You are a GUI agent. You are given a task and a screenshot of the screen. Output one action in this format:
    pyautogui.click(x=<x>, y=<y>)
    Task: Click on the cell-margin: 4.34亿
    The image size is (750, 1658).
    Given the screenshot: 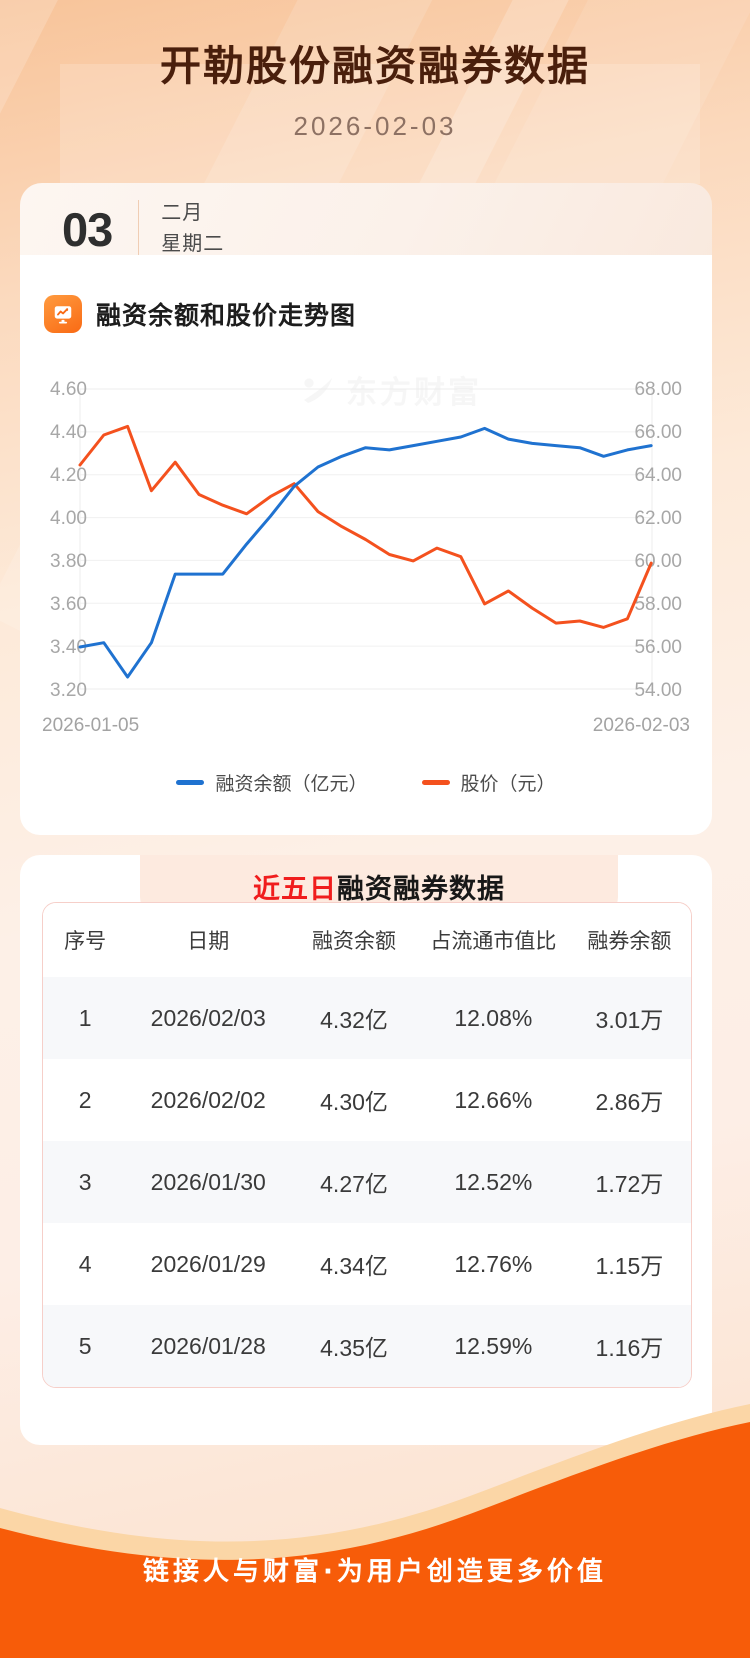 What is the action you would take?
    pyautogui.click(x=354, y=1266)
    